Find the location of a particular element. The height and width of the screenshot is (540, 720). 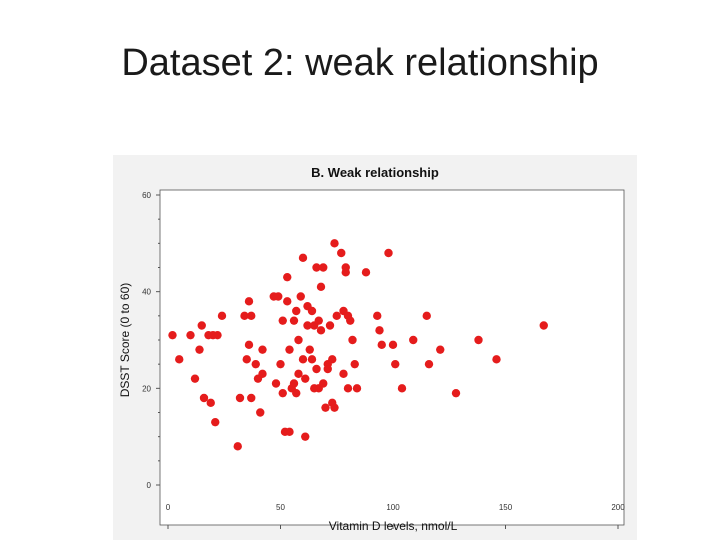

y-tick-label: 20 is located at coordinates (146, 388).